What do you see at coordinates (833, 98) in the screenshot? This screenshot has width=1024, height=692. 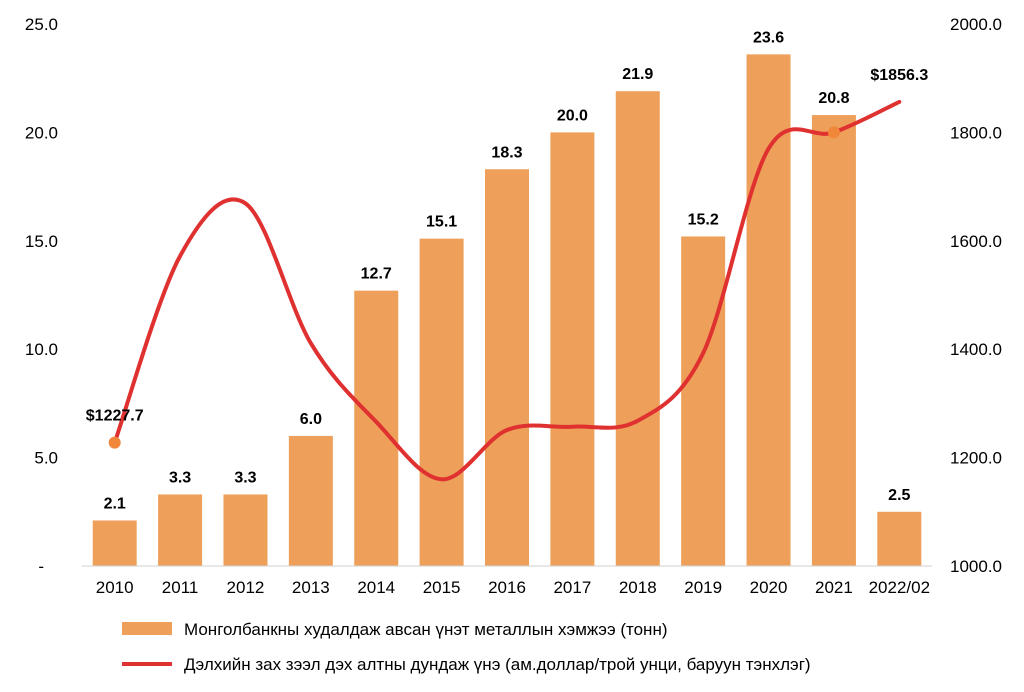 I see `bar-value-label: 20.8` at bounding box center [833, 98].